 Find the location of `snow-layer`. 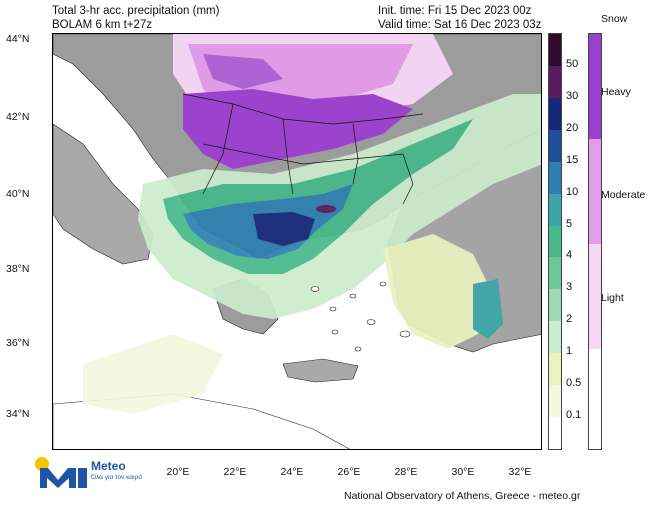

snow-layer is located at coordinates (313, 101).